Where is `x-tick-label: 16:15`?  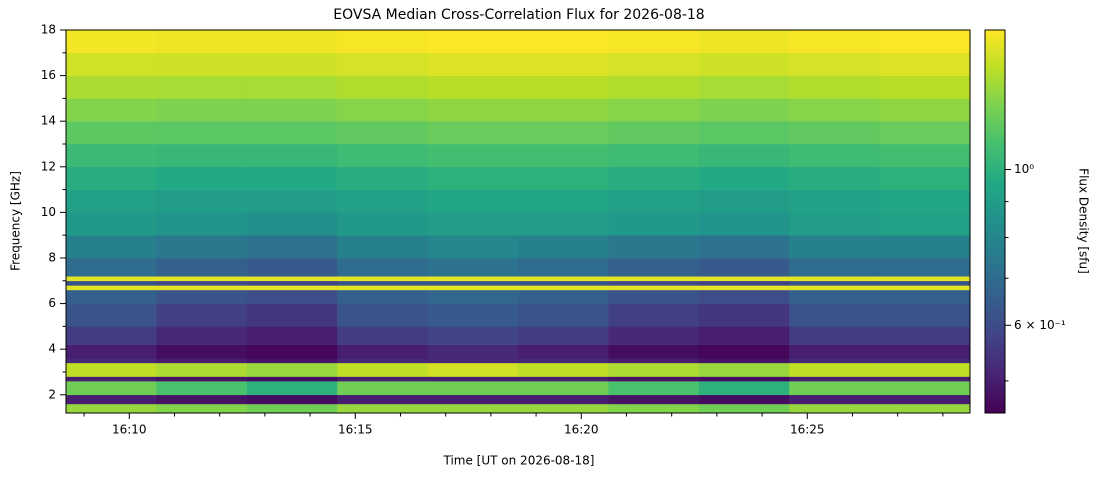 x-tick-label: 16:15 is located at coordinates (355, 430).